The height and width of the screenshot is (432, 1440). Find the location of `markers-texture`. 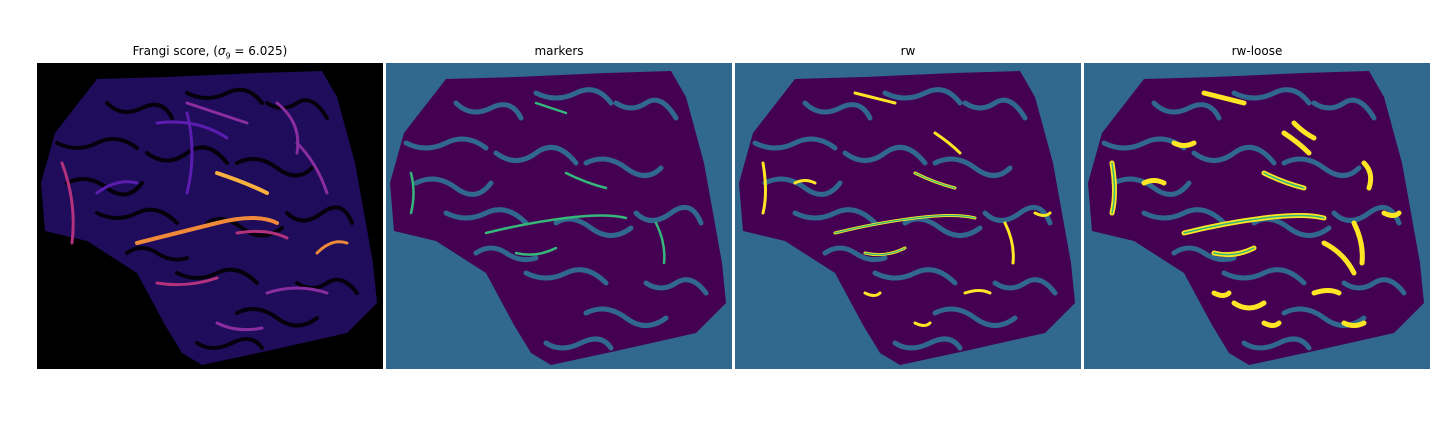

markers-texture is located at coordinates (556, 219).